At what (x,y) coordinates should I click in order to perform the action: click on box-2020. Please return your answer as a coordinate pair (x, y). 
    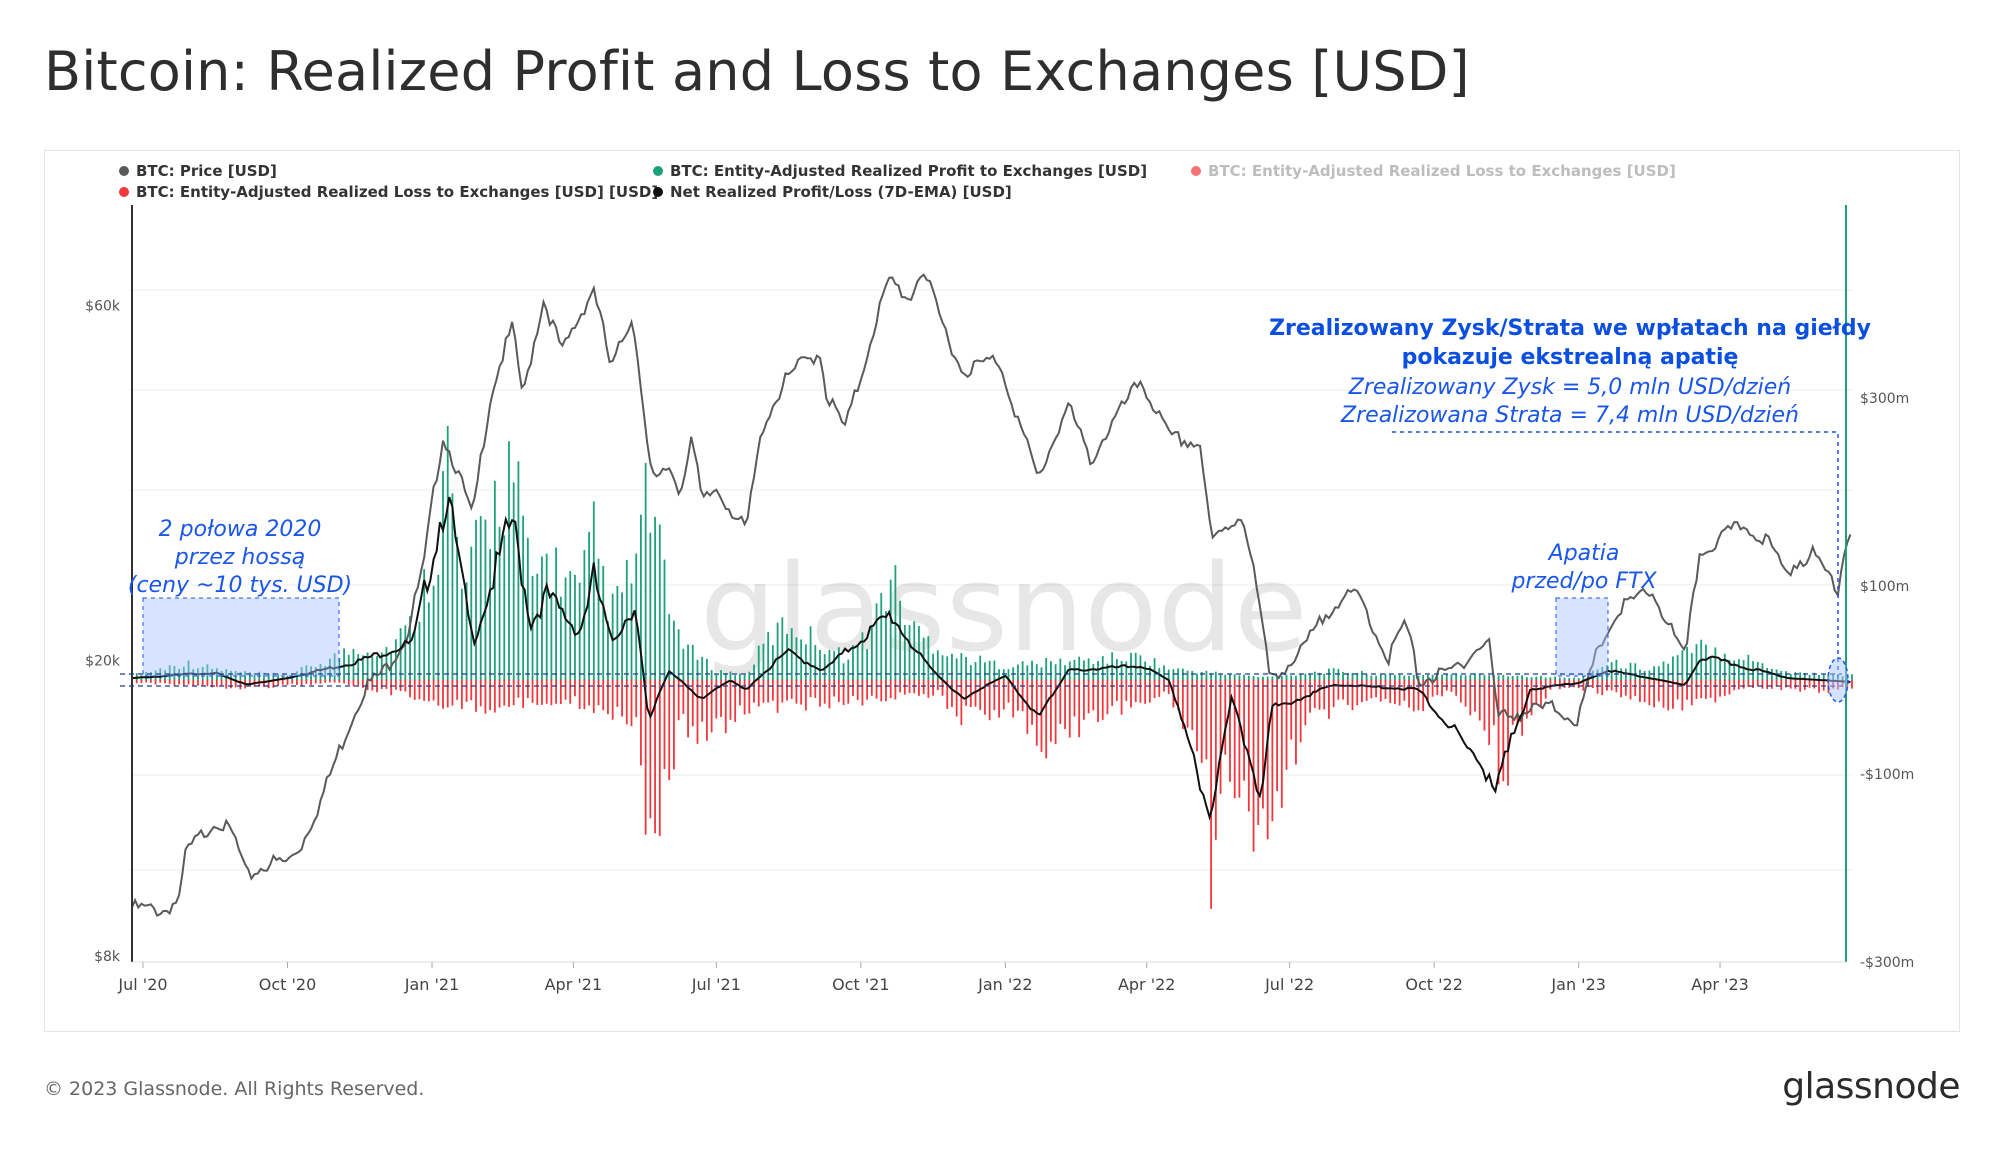
    Looking at the image, I should click on (241, 637).